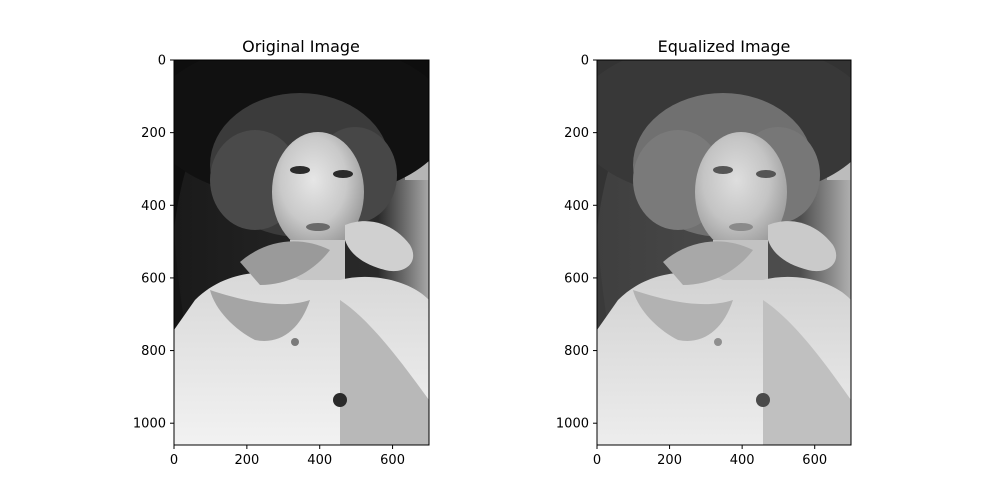  Describe the element at coordinates (576, 243) in the screenshot. I see `y-ticks-equalized: 0 200 400 600 800 1000` at that location.